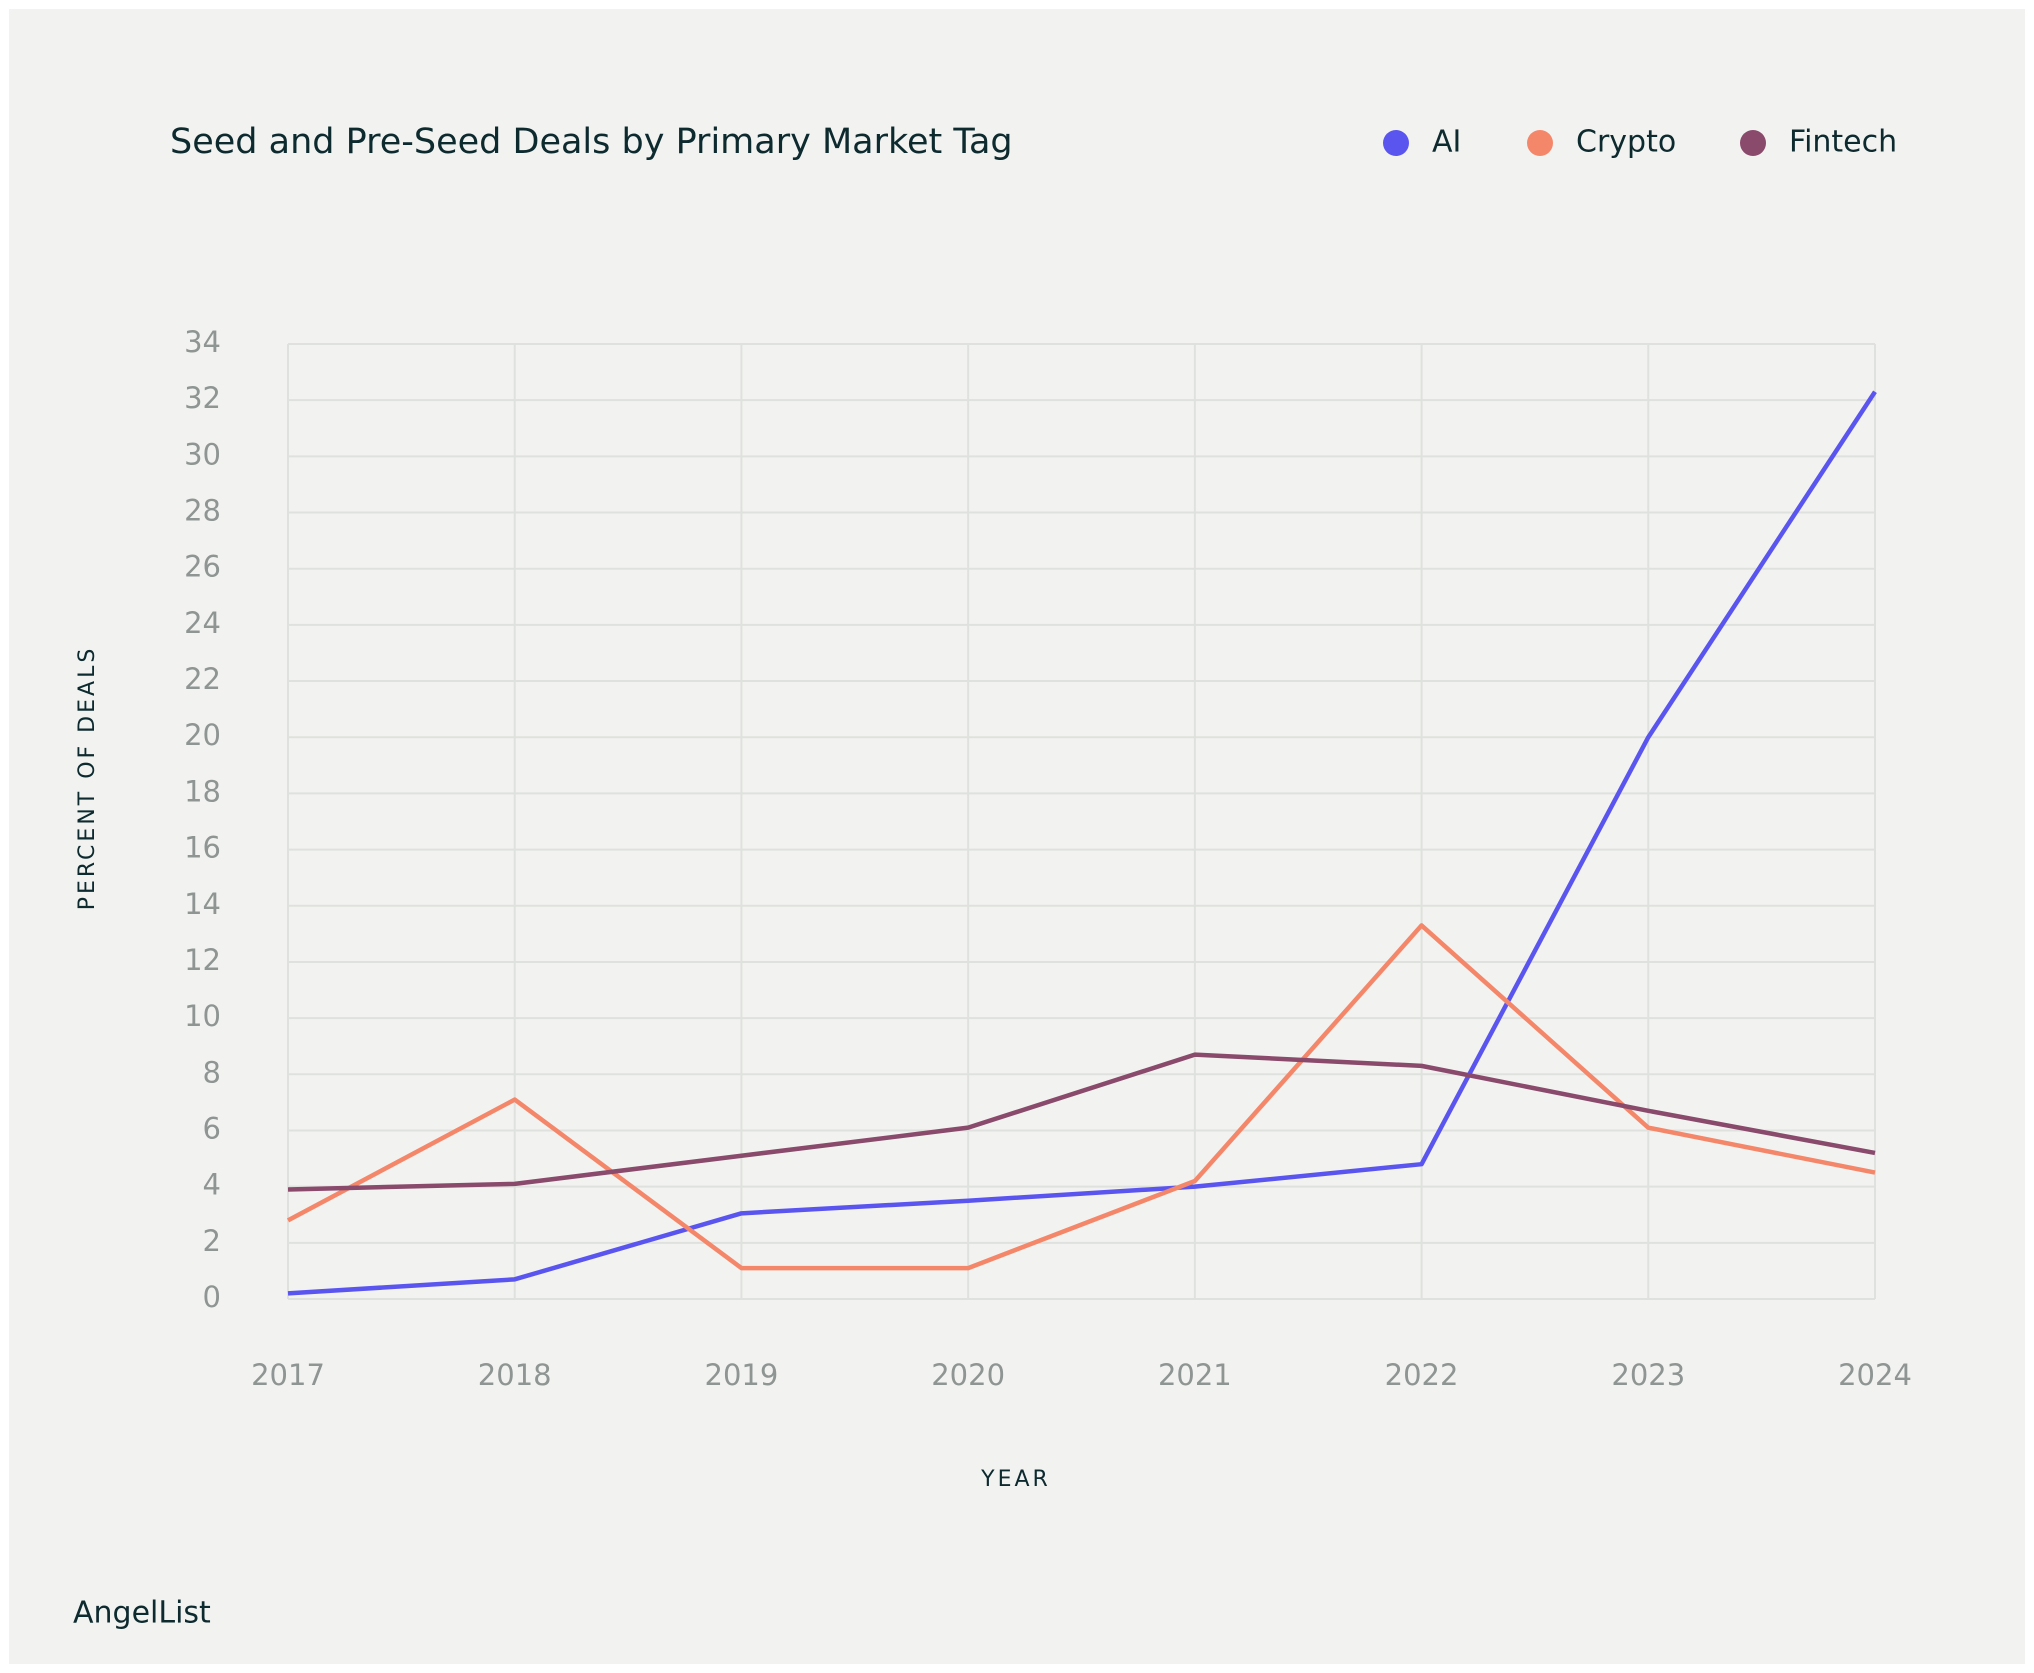 This screenshot has width=2034, height=1673. I want to click on y-tick-label: 4, so click(212, 1185).